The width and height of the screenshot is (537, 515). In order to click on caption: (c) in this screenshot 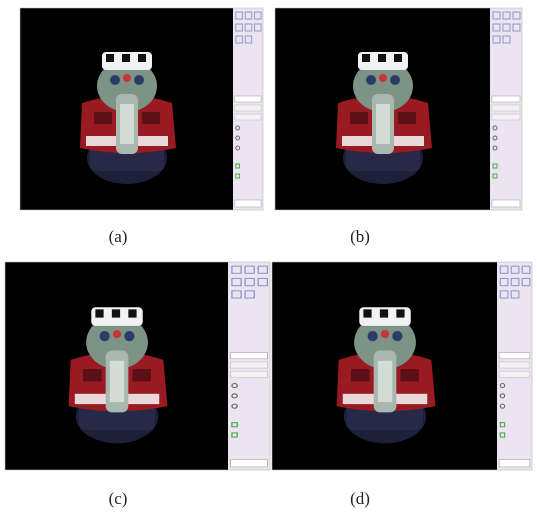, I will do `click(118, 498)`.